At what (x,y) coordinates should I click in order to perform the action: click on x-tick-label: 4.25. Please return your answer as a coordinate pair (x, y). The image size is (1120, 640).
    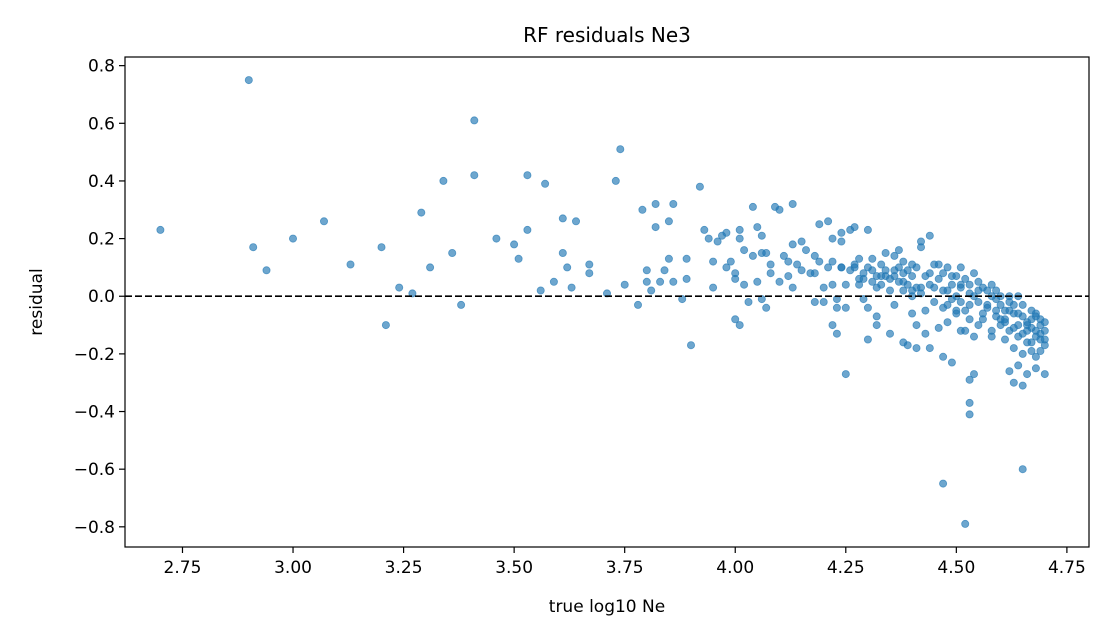
    Looking at the image, I should click on (846, 568).